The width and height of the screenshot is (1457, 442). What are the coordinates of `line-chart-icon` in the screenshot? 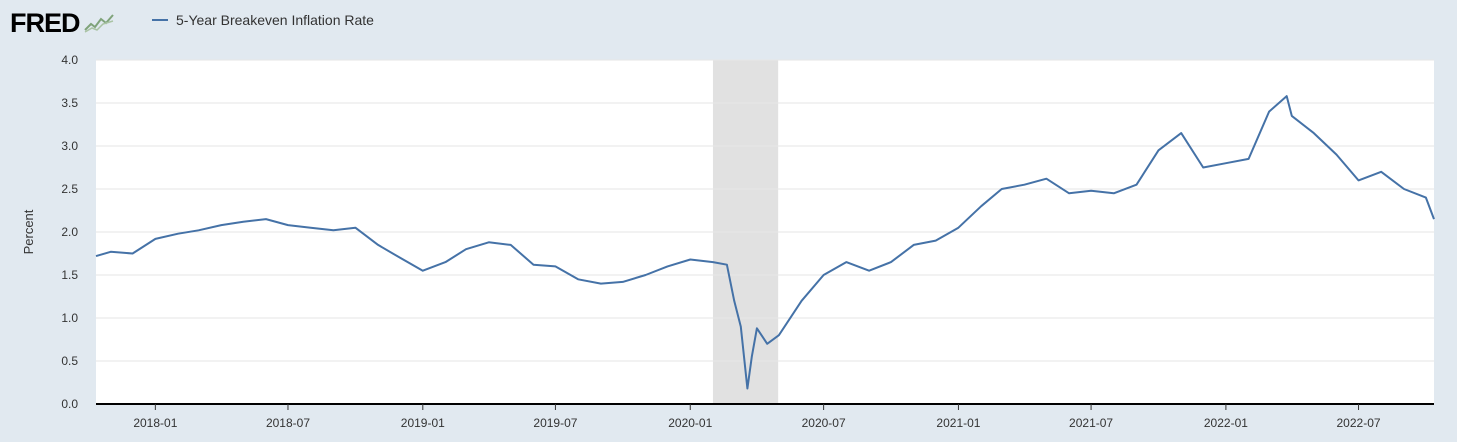 It's located at (98, 23).